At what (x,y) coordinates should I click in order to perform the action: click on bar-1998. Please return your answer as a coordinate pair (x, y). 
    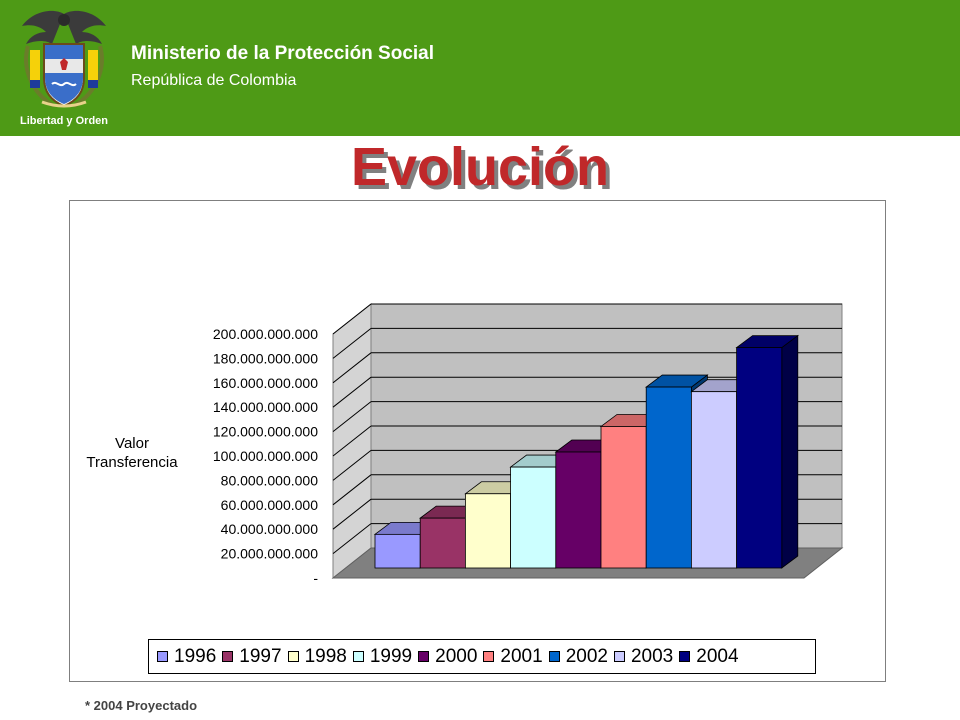
    Looking at the image, I should click on (487, 531).